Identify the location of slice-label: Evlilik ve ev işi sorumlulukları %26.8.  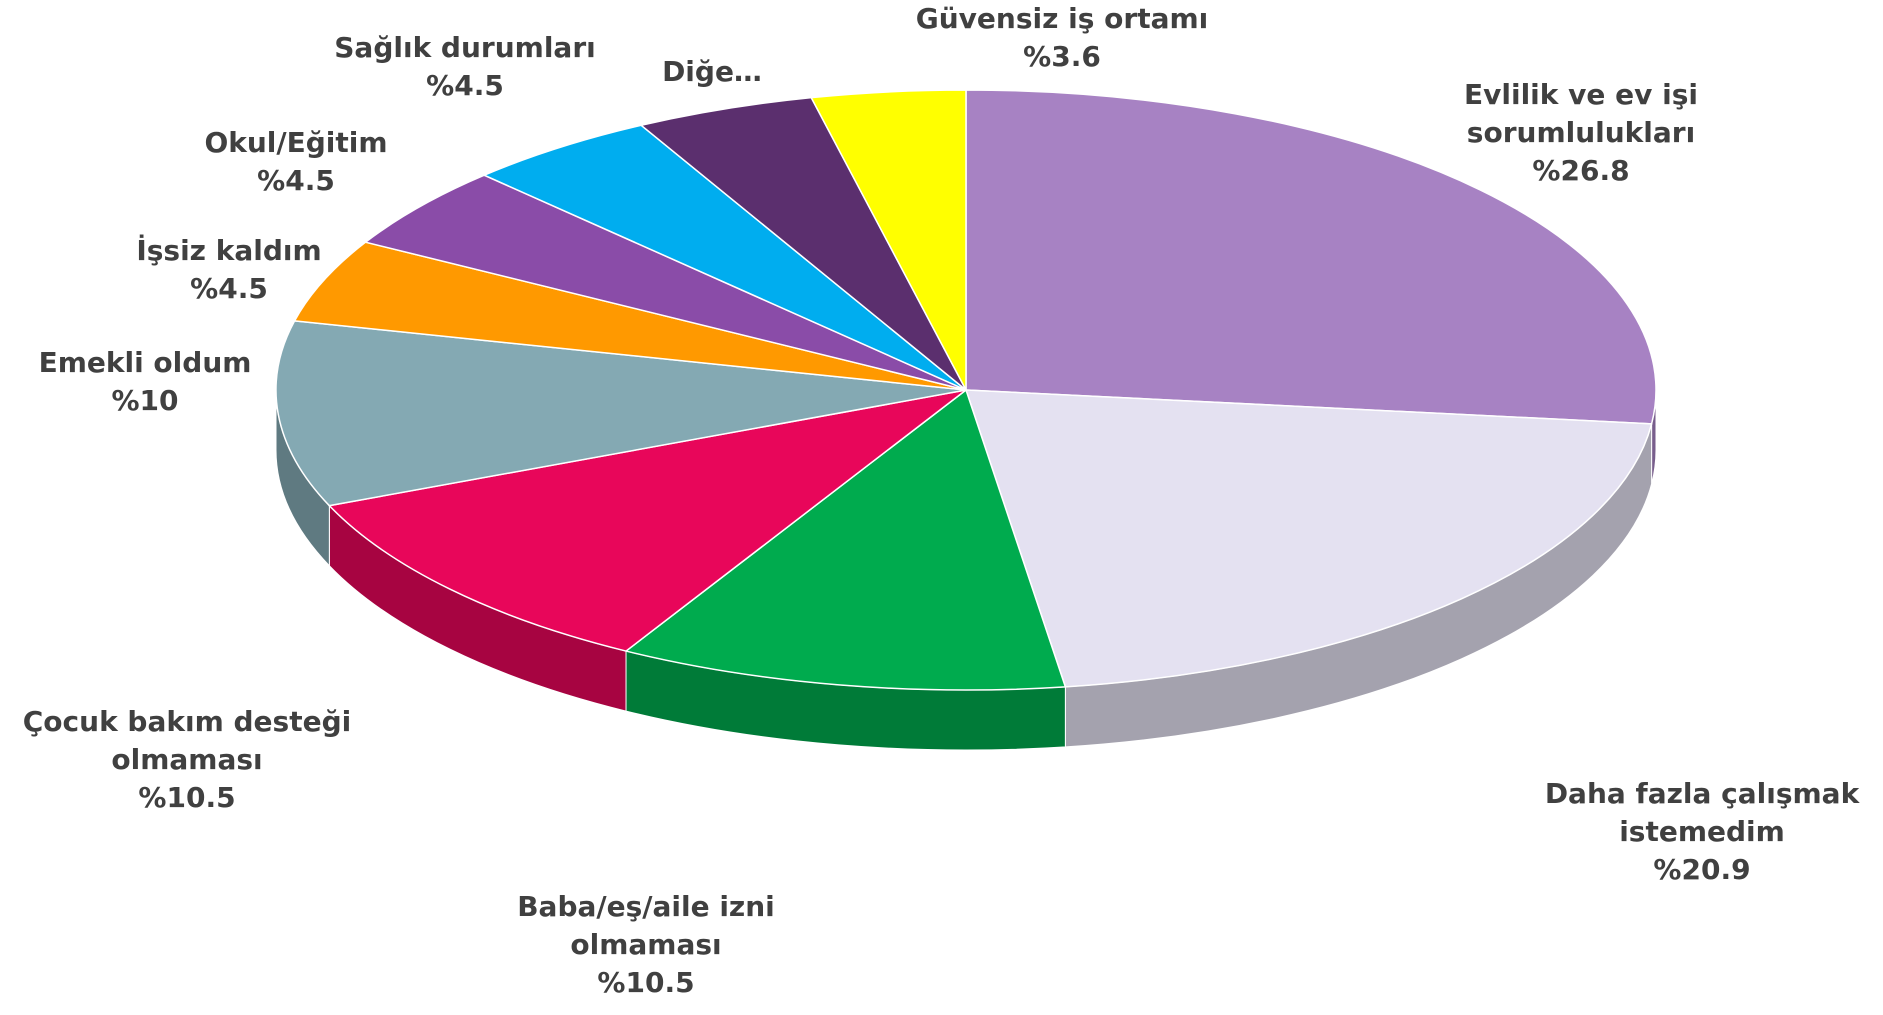
(1581, 133).